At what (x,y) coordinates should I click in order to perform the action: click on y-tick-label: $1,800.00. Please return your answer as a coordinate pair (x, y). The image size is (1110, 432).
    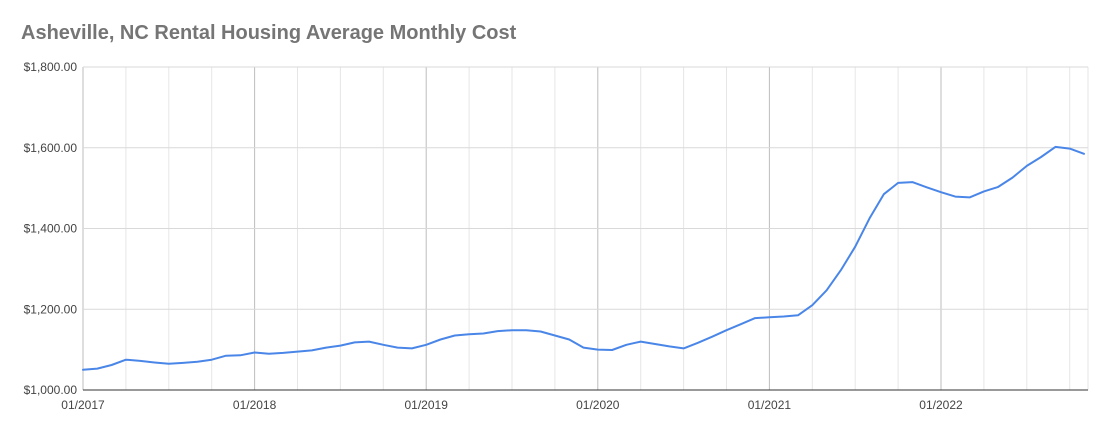
    Looking at the image, I should click on (51, 67).